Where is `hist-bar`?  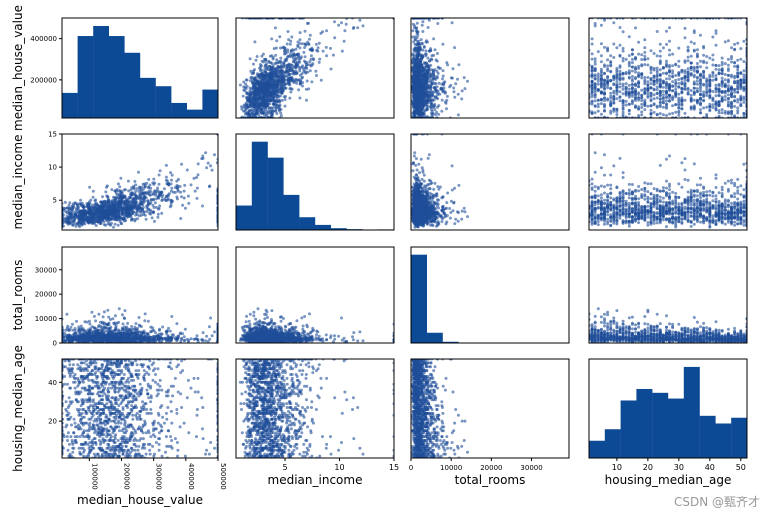 hist-bar is located at coordinates (70, 105).